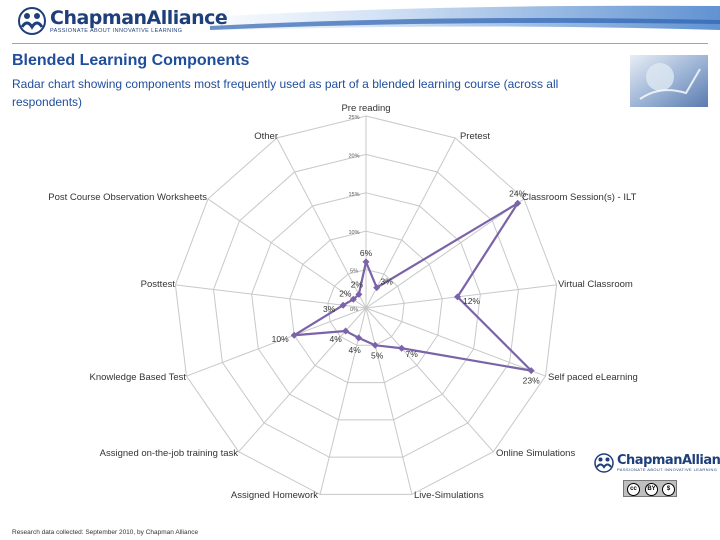 The image size is (720, 540). Describe the element at coordinates (517, 193) in the screenshot. I see `data-label: 24%` at that location.